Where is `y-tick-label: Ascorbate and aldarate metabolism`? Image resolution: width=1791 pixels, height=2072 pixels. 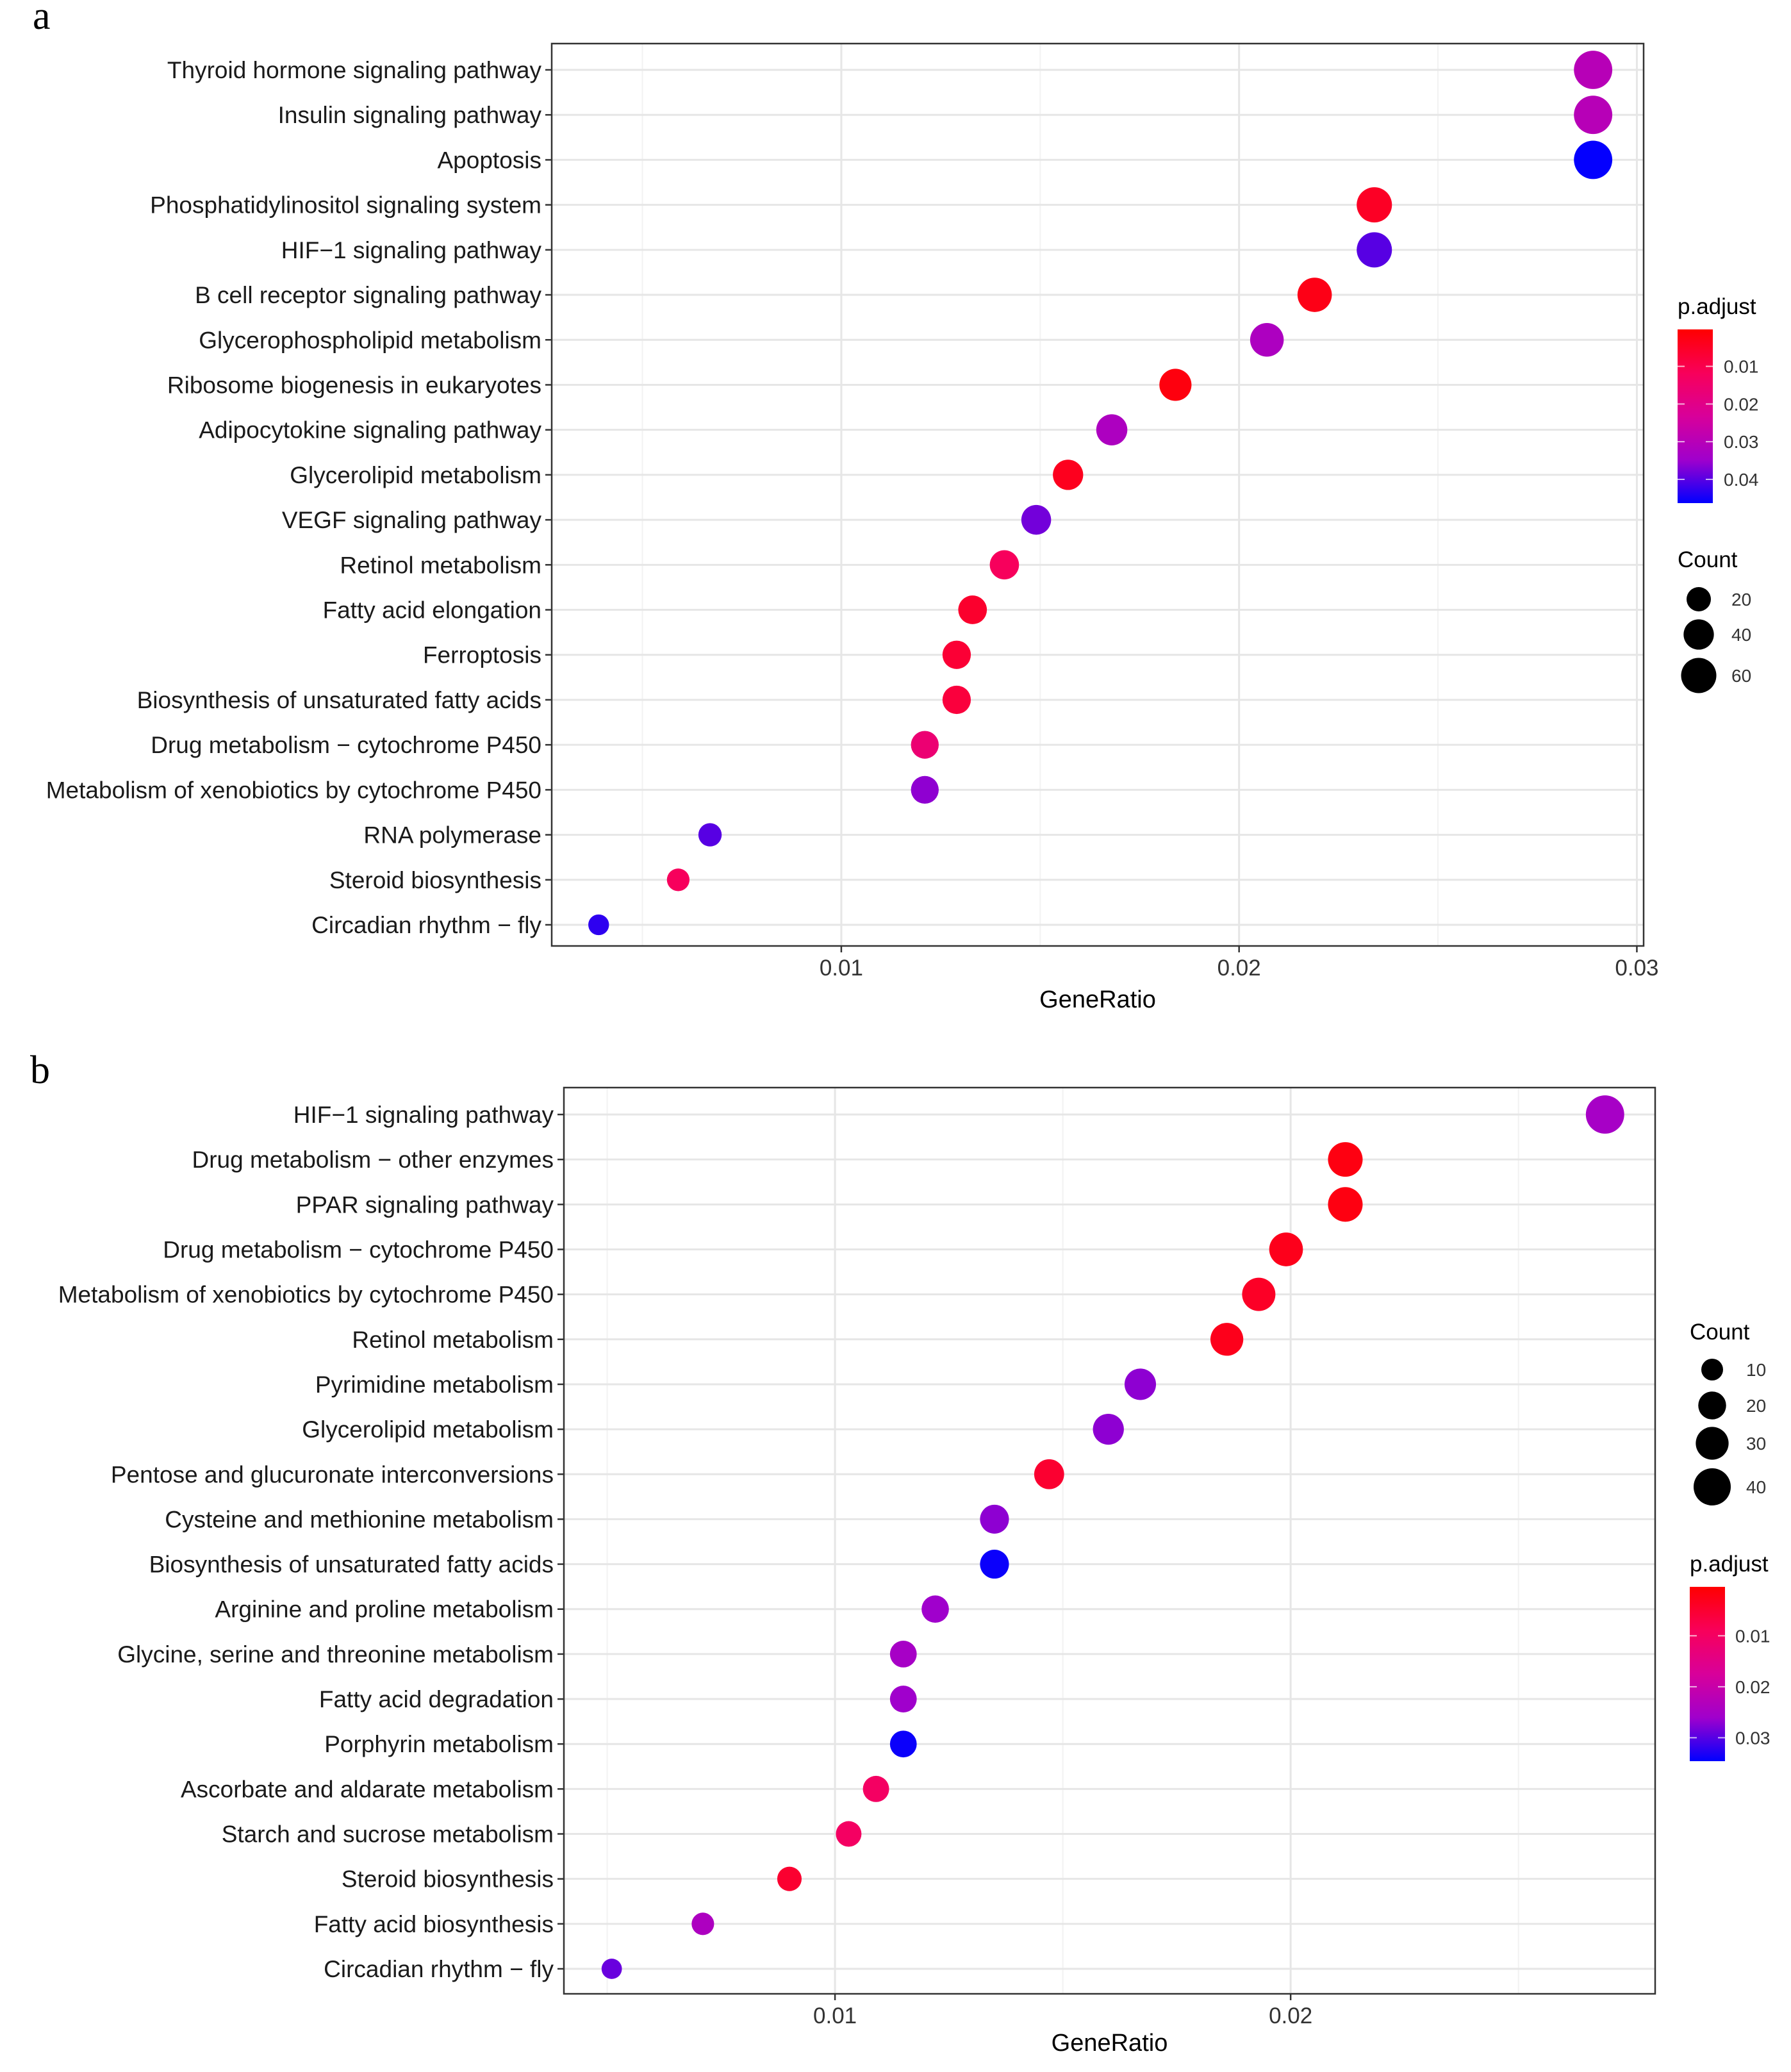 y-tick-label: Ascorbate and aldarate metabolism is located at coordinates (367, 1789).